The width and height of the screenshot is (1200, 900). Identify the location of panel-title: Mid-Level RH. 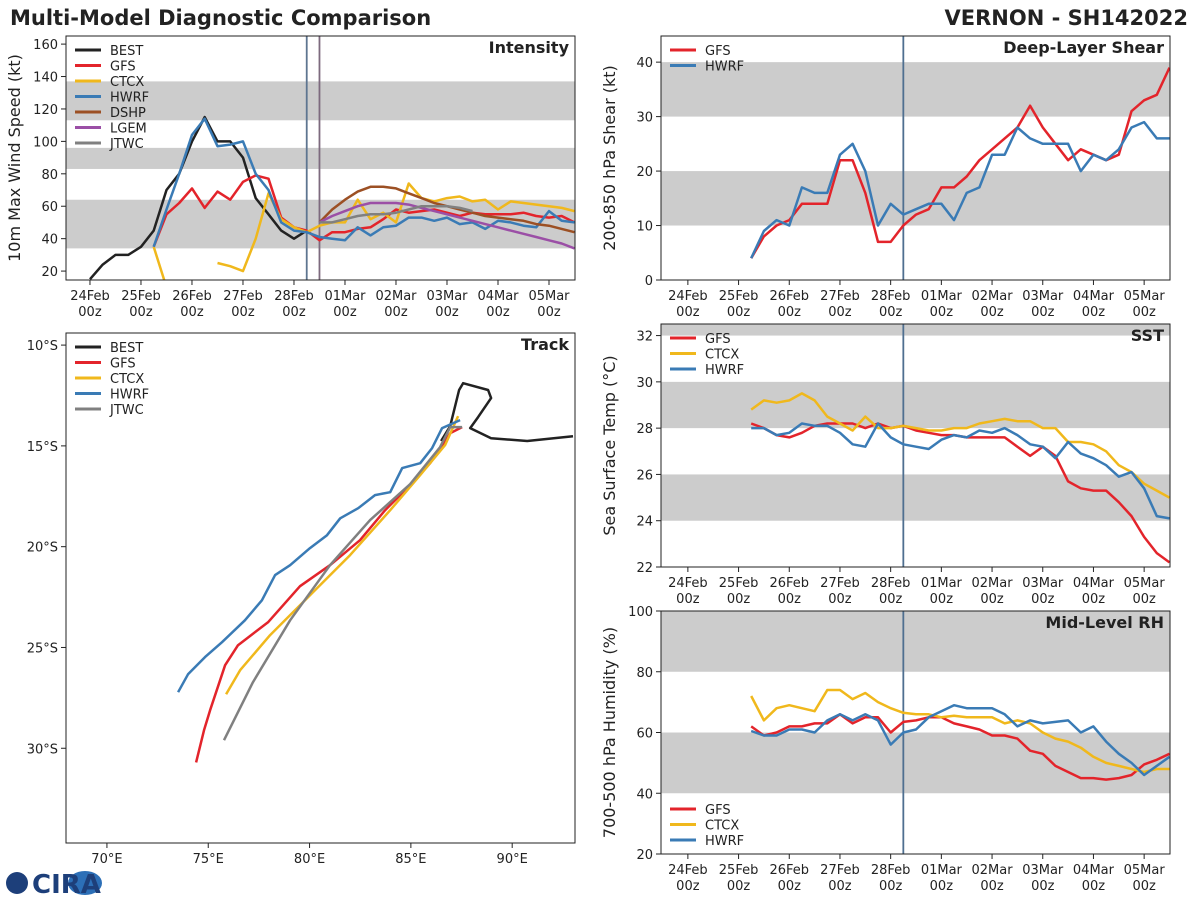
(1104, 622).